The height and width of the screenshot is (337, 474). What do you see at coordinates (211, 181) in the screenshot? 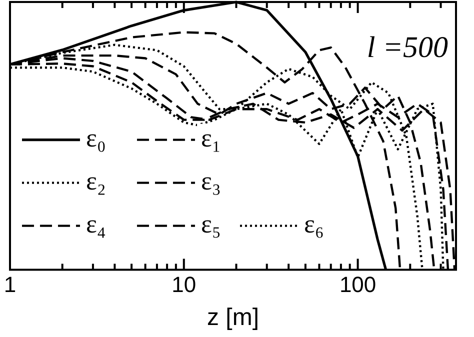
I see `legend-label: ε₃` at bounding box center [211, 181].